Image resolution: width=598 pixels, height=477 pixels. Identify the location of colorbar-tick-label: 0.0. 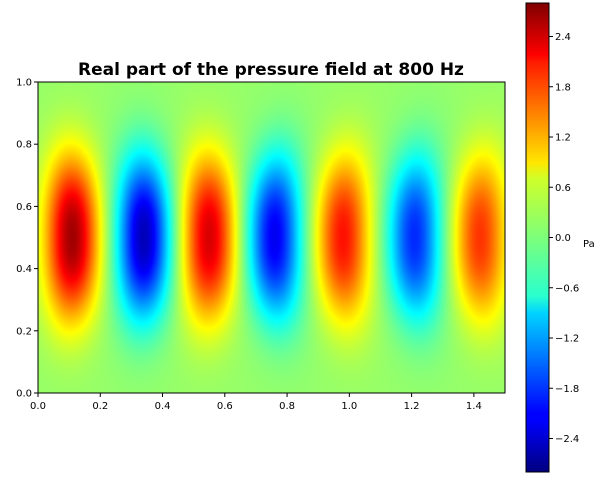
(563, 238).